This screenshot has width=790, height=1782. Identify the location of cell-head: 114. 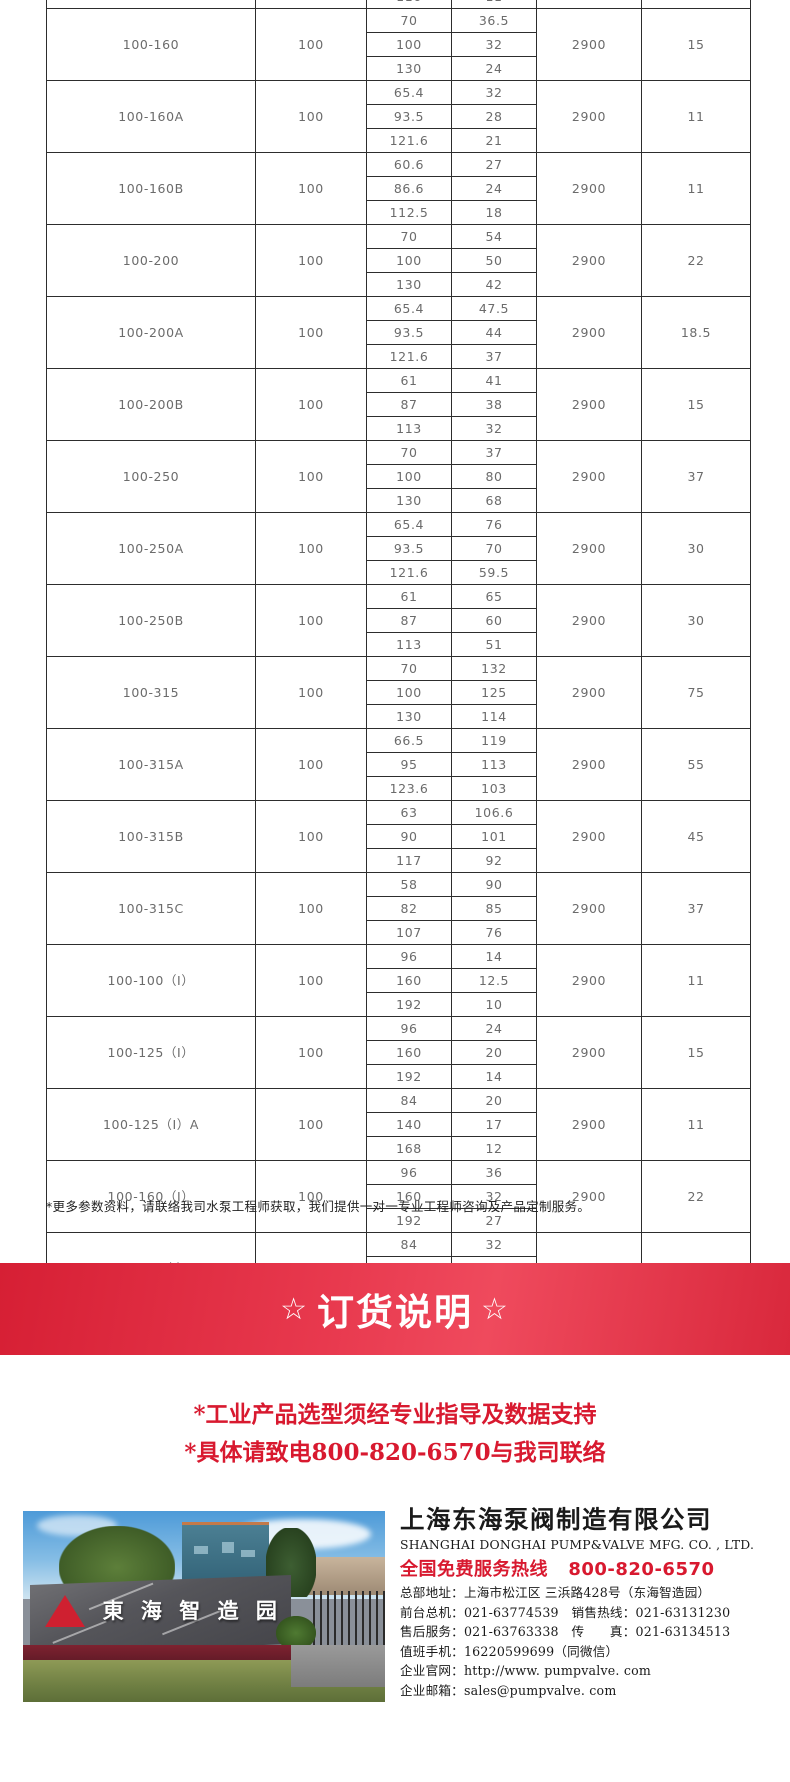
(494, 716).